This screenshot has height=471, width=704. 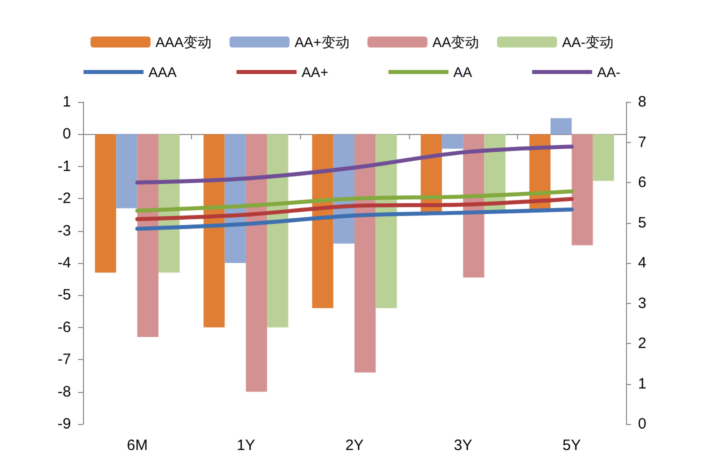 I want to click on y-tick-label: -8, so click(x=64, y=391).